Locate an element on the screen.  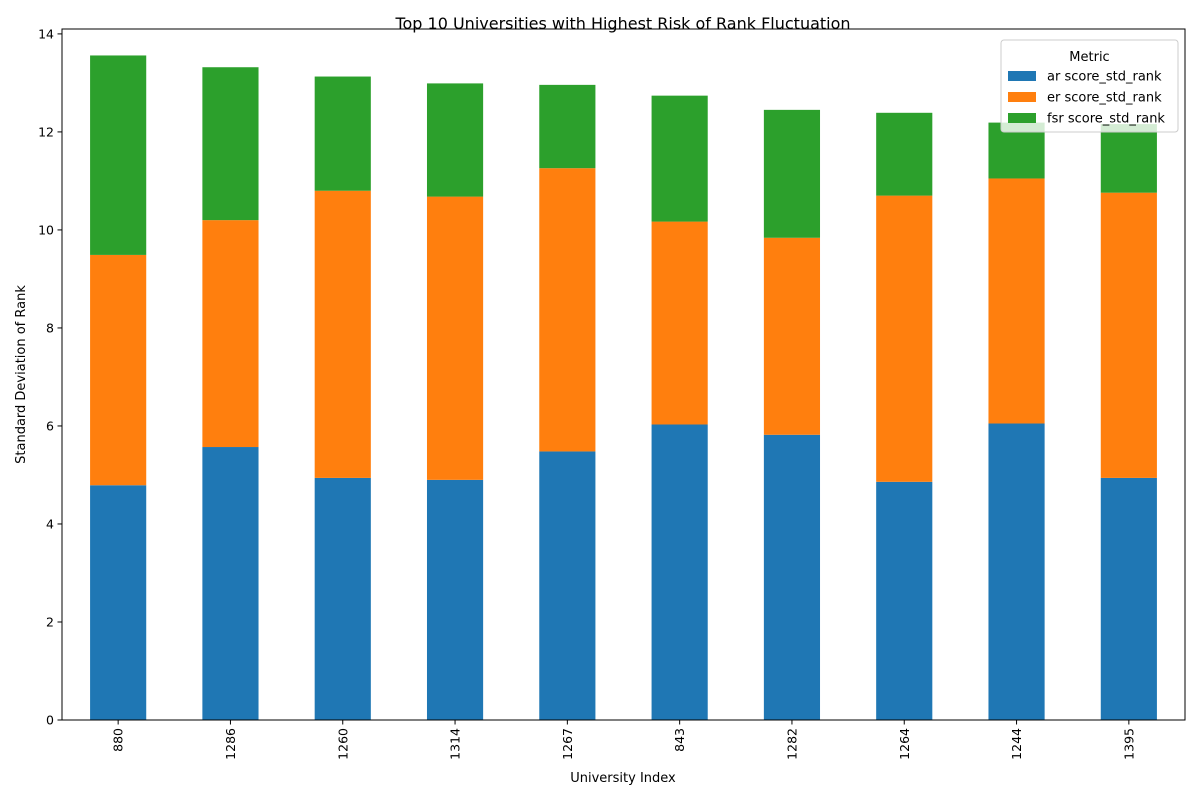
legend-frame is located at coordinates (1089, 86).